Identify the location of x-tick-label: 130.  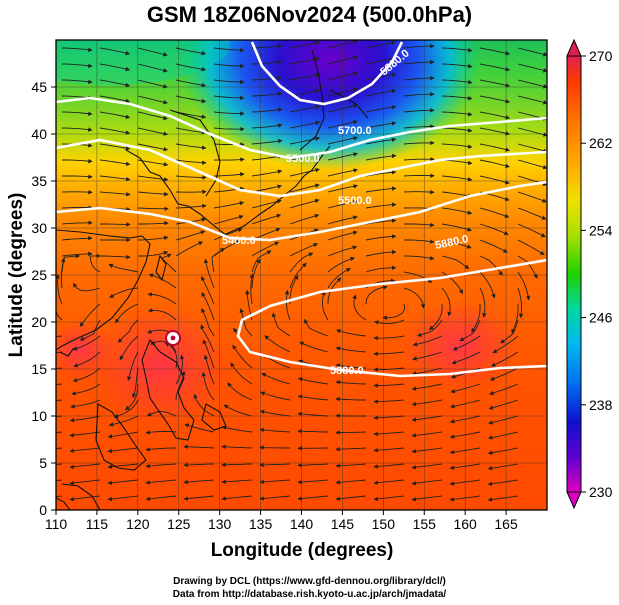
(220, 524).